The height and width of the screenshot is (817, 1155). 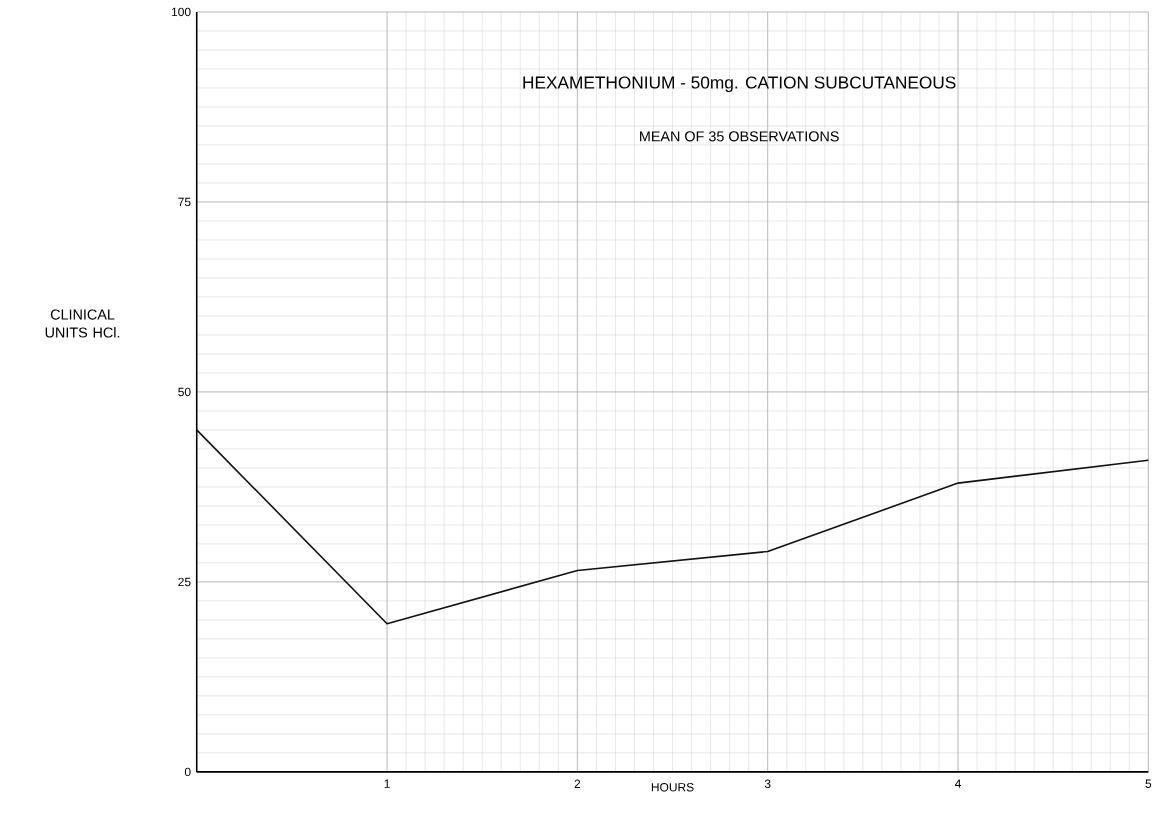 I want to click on x-tick-label: 5, so click(x=1148, y=783).